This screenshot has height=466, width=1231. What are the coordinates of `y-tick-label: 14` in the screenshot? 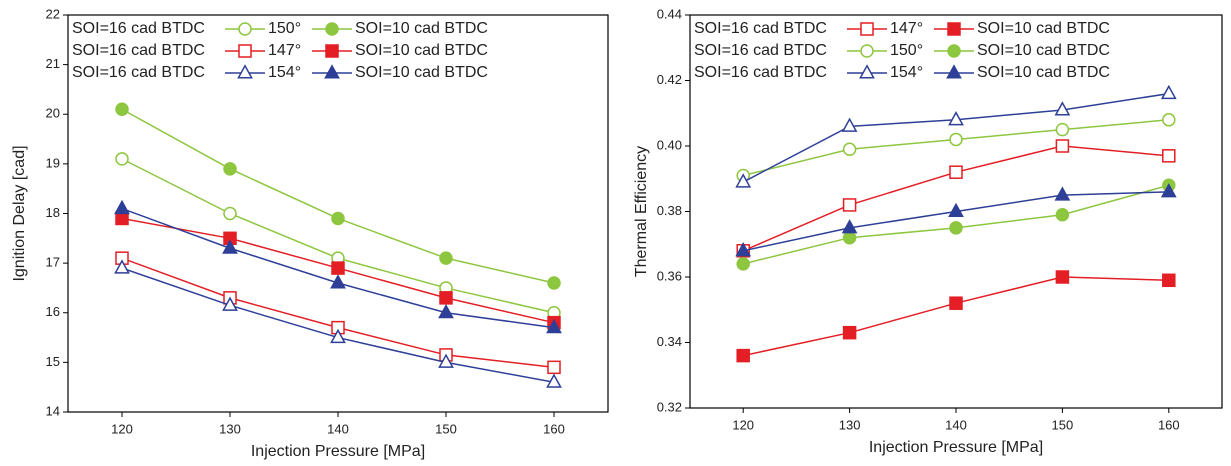 It's located at (53, 410).